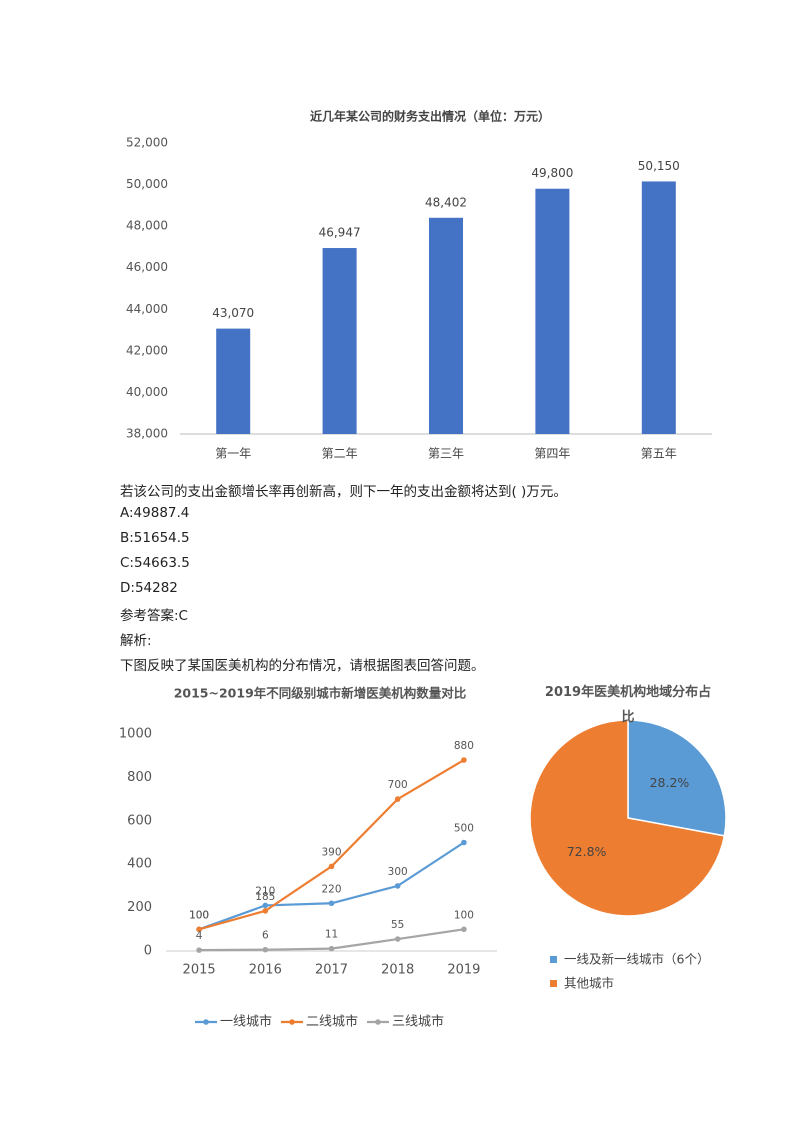 The width and height of the screenshot is (800, 1132). What do you see at coordinates (587, 851) in the screenshot?
I see `data-label: 72.8%` at bounding box center [587, 851].